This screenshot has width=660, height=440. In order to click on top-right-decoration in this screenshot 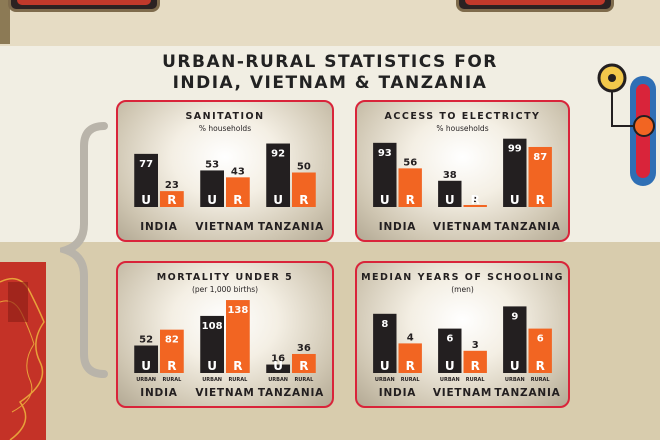, I will do `click(535, 6)`.